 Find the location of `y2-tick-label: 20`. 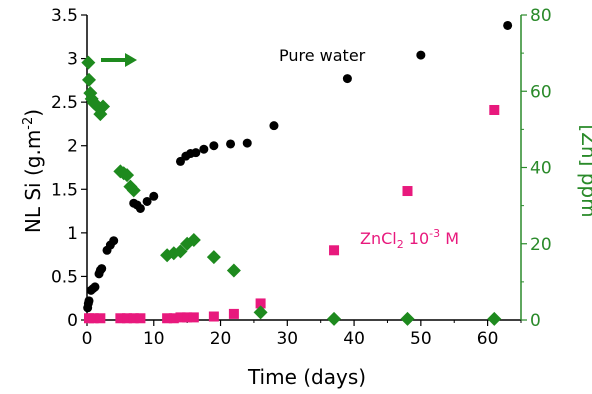

y2-tick-label: 20 is located at coordinates (541, 245).